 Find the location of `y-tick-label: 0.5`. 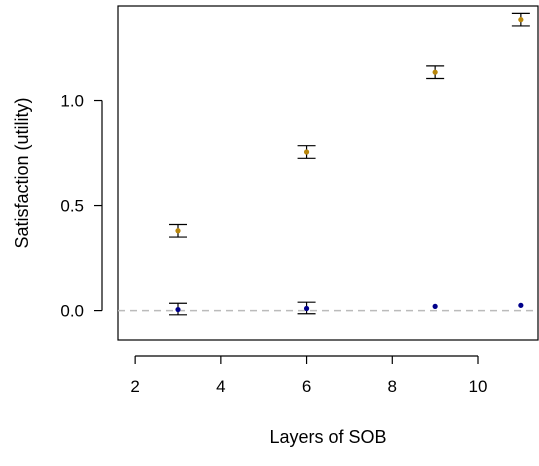

y-tick-label: 0.5 is located at coordinates (72, 206).